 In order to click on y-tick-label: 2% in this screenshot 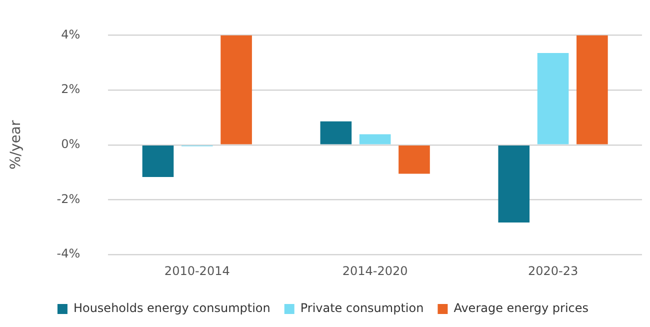, I will do `click(70, 89)`.